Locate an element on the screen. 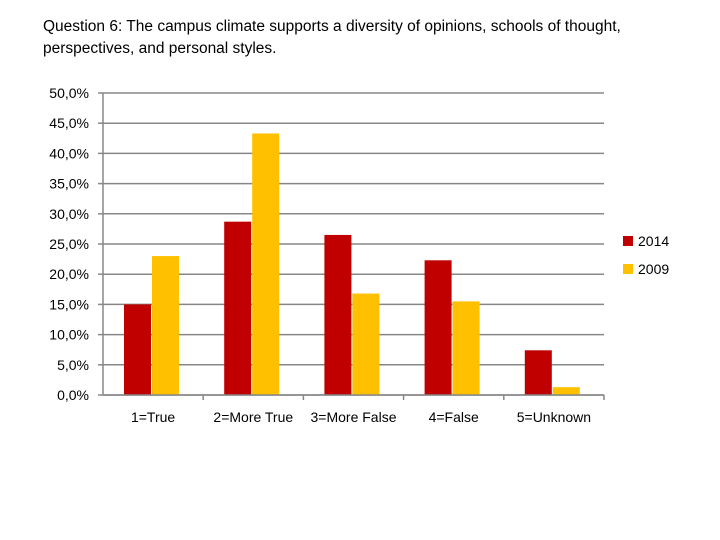  y-tick-label: 50,0% is located at coordinates (69, 93).